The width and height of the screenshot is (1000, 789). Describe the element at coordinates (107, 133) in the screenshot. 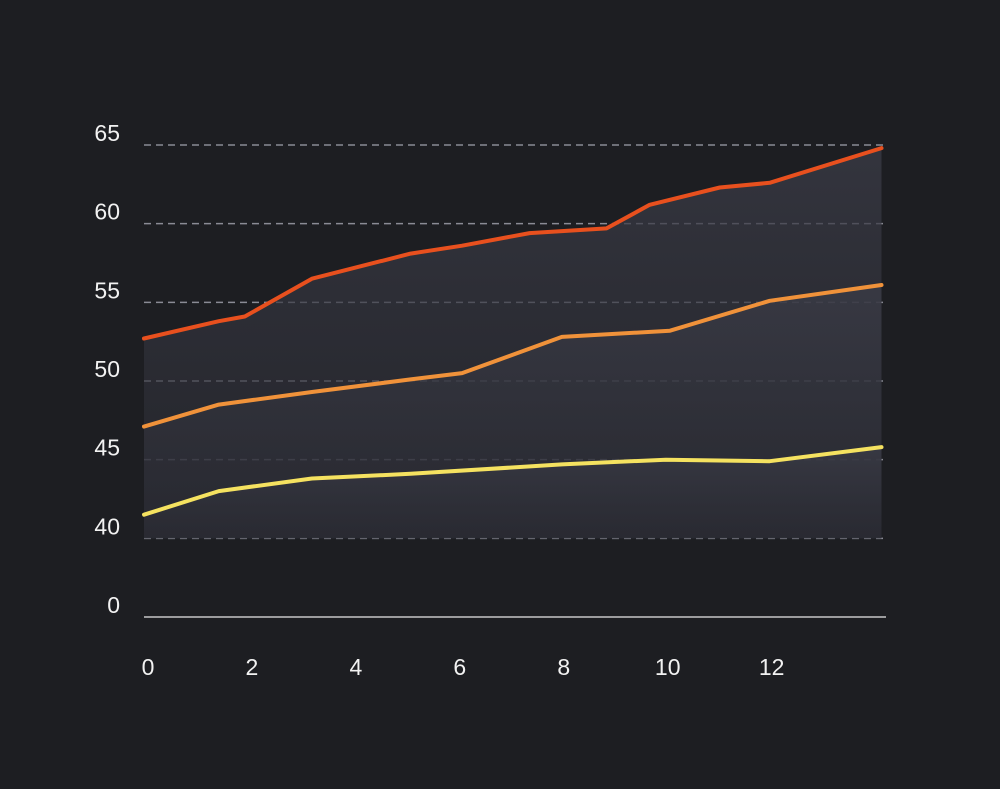

I see `y-tick-label: 65` at that location.